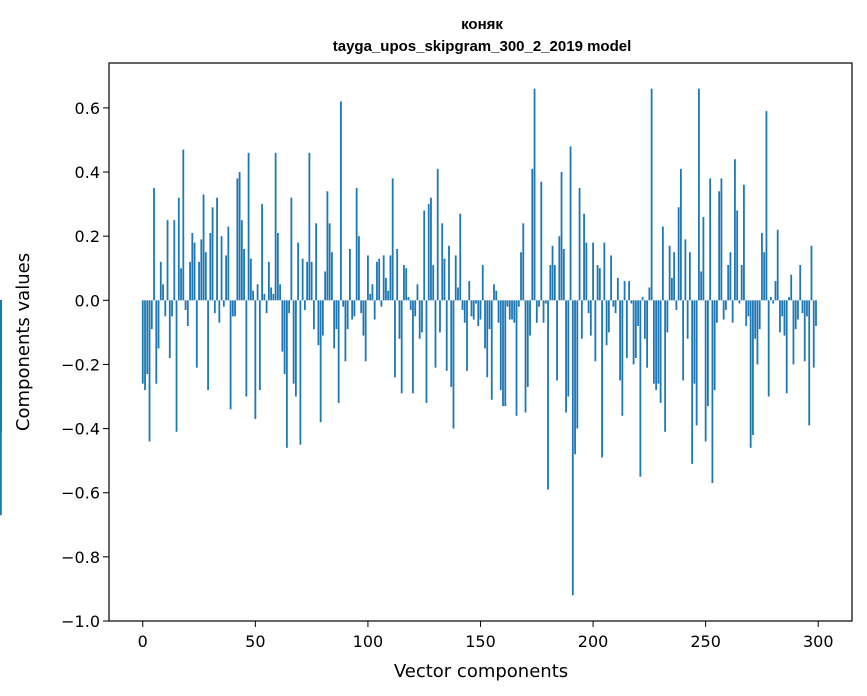 The height and width of the screenshot is (696, 867). Describe the element at coordinates (143, 641) in the screenshot. I see `x-tick-label: 0` at that location.